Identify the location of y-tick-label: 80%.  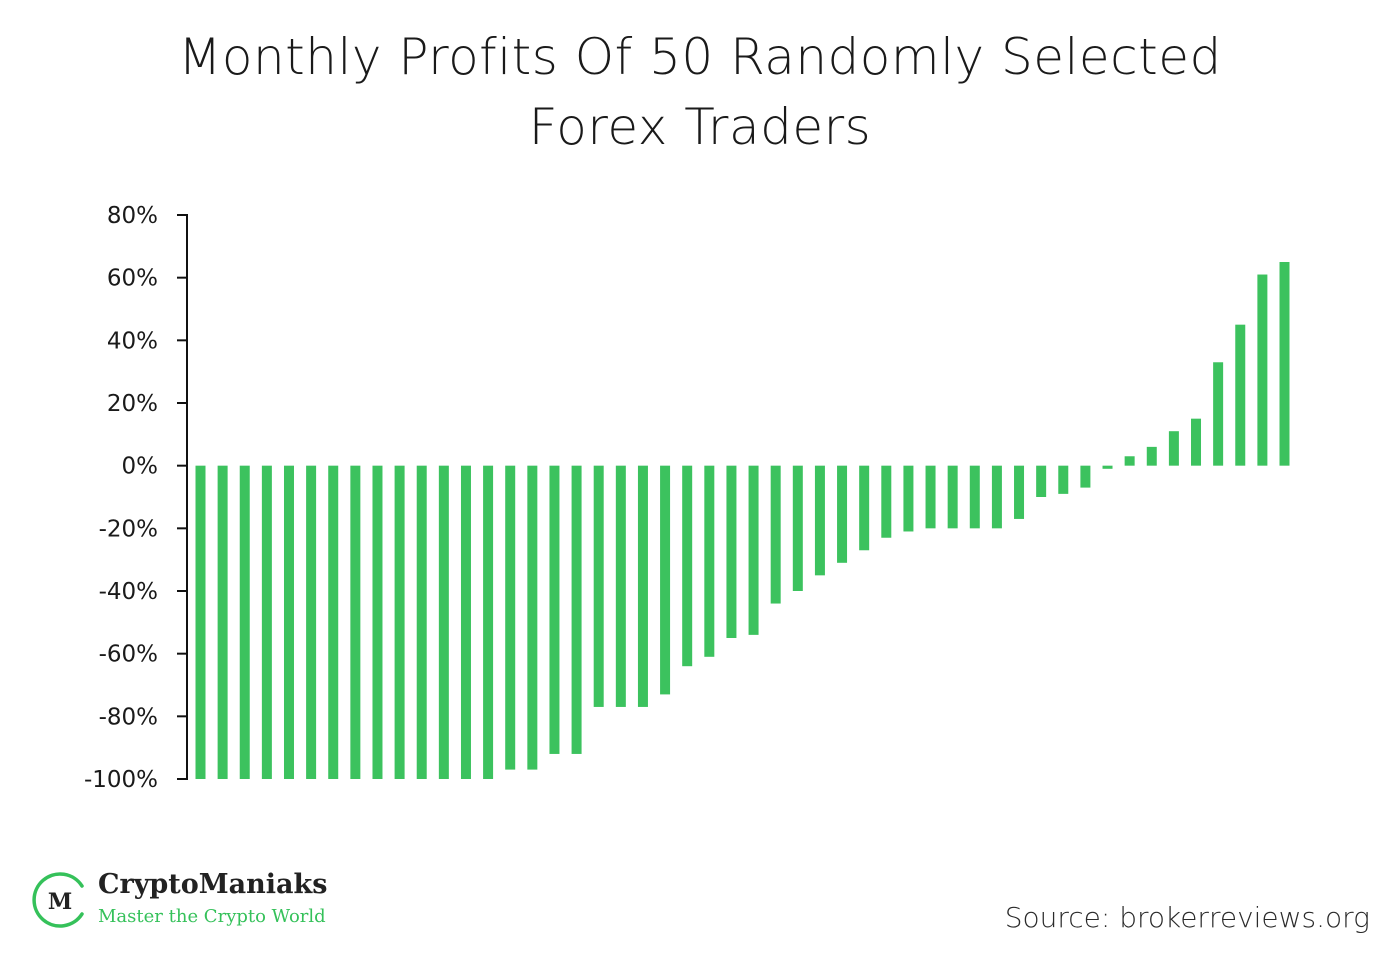
(132, 216).